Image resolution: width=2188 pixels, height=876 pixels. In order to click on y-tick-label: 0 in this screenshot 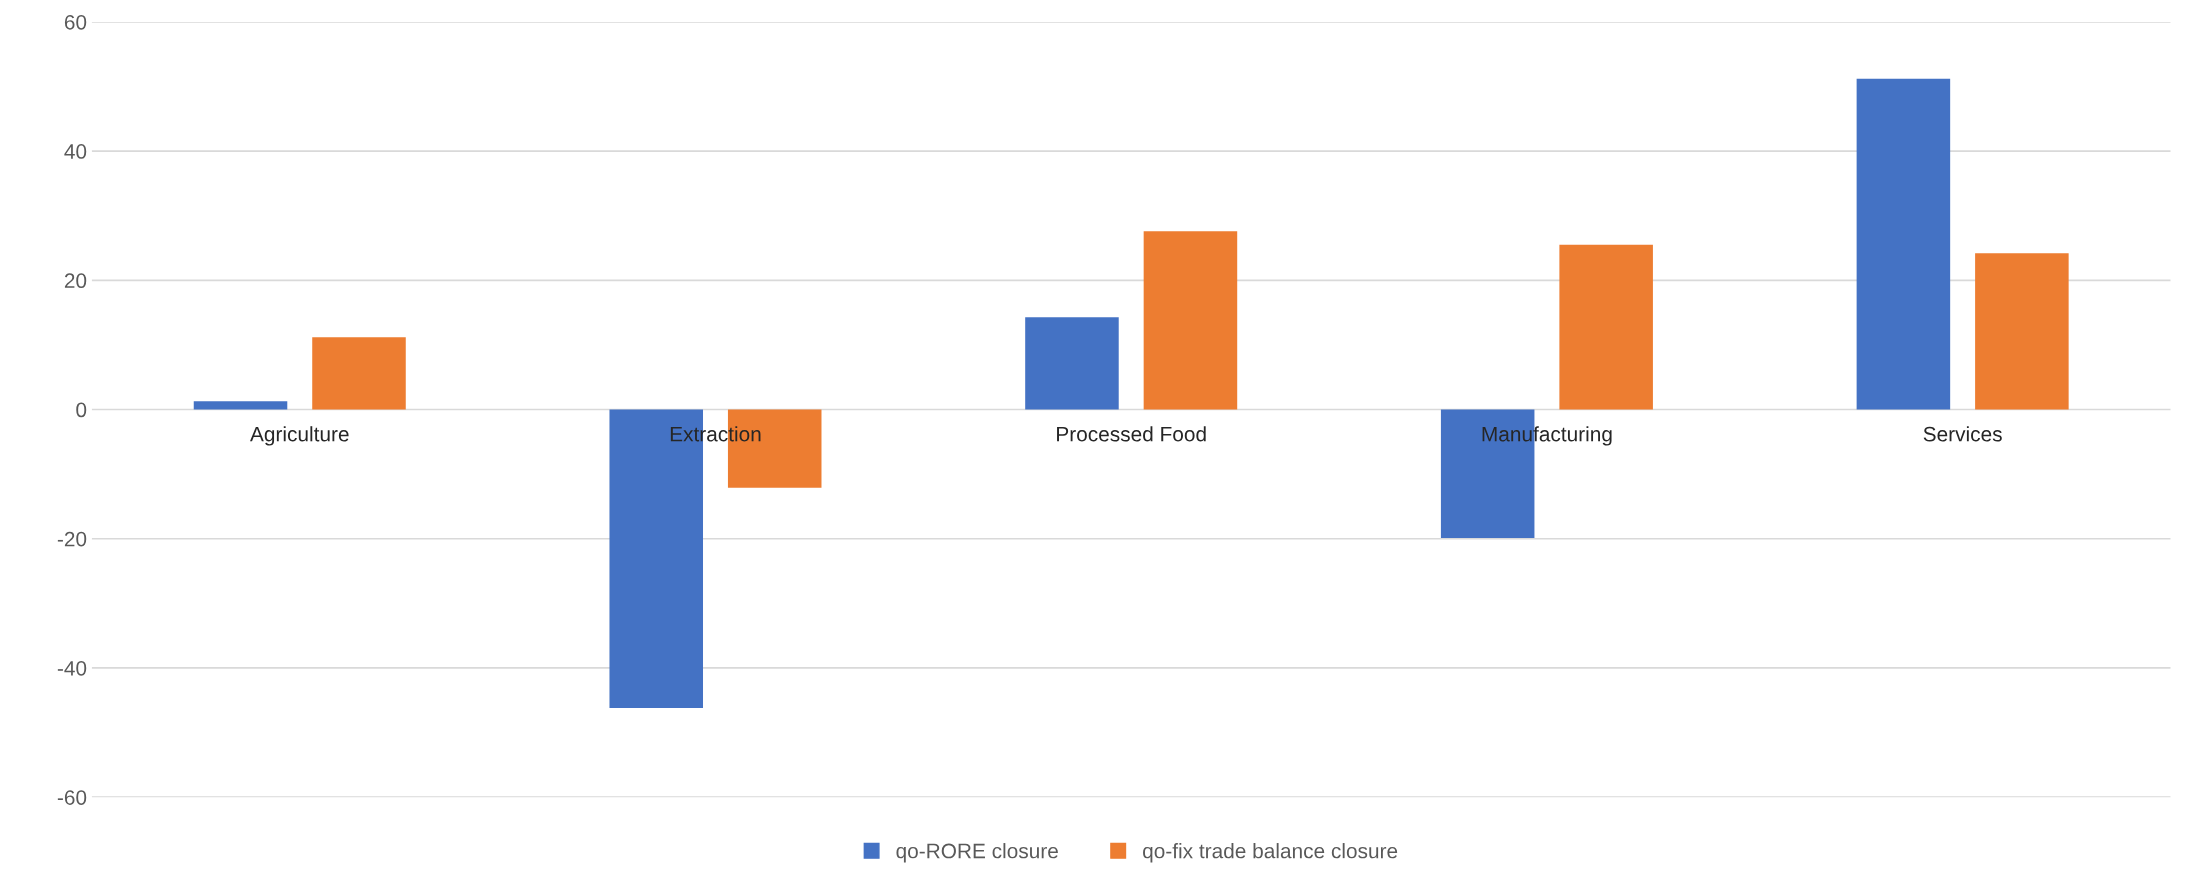, I will do `click(81, 410)`.